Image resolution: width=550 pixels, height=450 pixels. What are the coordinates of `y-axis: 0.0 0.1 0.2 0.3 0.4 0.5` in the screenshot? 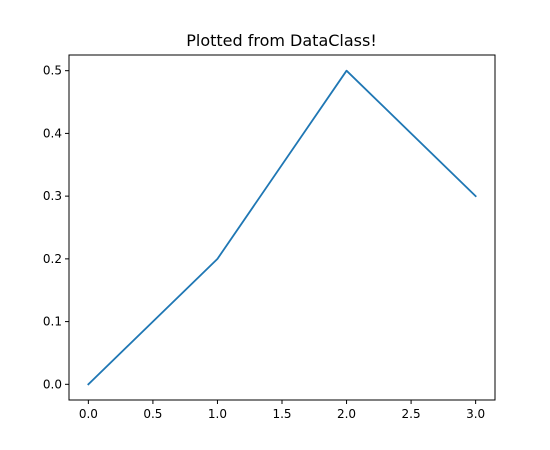 It's located at (56, 227).